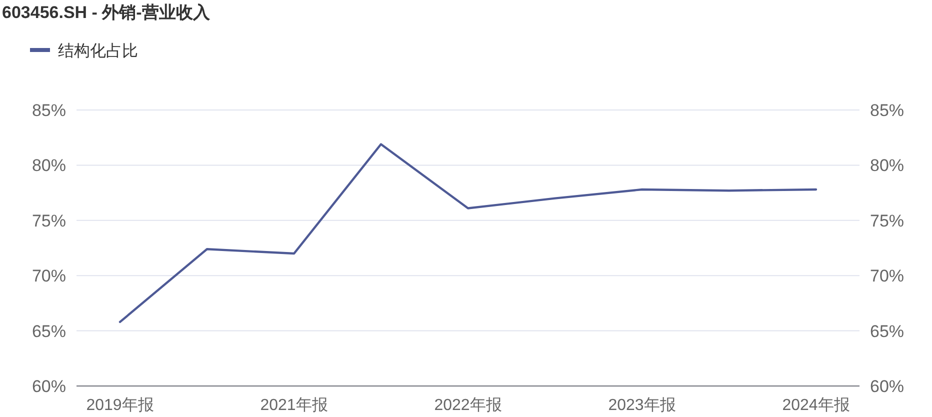  Describe the element at coordinates (49, 331) in the screenshot. I see `y-tick-label: 65%` at that location.